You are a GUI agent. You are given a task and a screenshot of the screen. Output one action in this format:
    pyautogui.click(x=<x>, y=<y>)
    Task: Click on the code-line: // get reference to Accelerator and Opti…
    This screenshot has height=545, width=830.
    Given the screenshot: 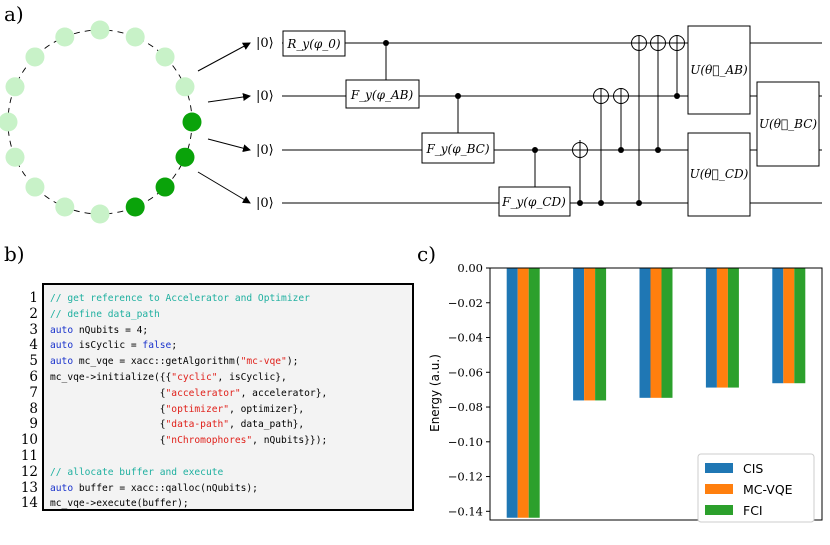 What is the action you would take?
    pyautogui.click(x=188, y=299)
    